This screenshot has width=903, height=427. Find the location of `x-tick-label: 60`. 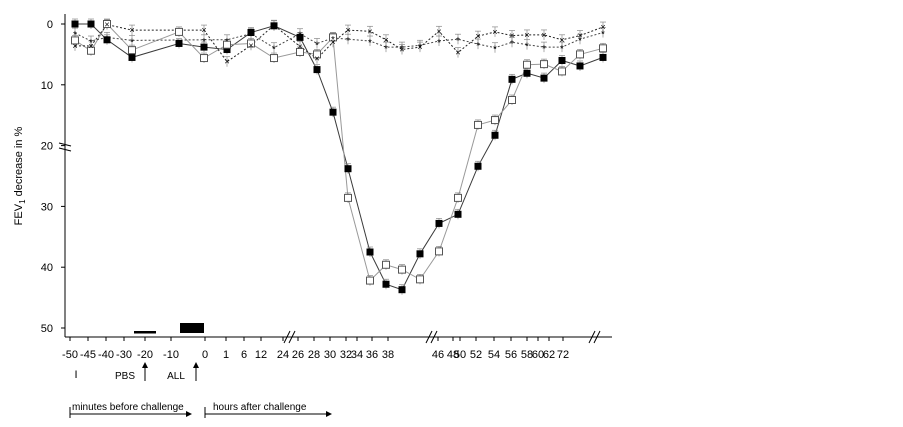

x-tick-label: 60 is located at coordinates (538, 355).